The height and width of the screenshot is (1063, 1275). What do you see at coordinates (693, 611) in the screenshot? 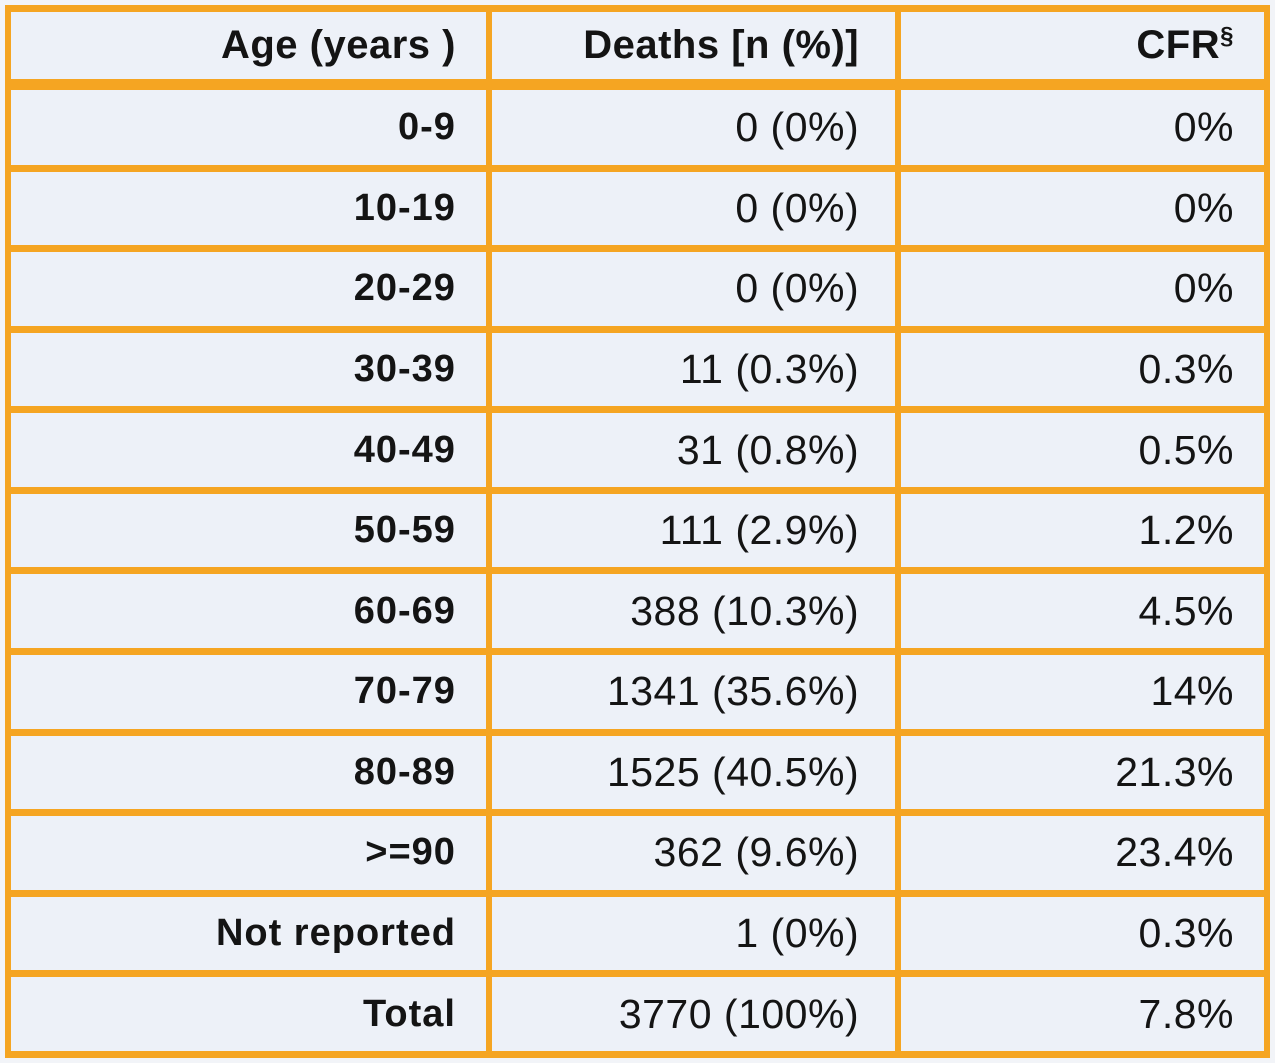
I see `deaths-cell: 388 (10.3%)` at bounding box center [693, 611].